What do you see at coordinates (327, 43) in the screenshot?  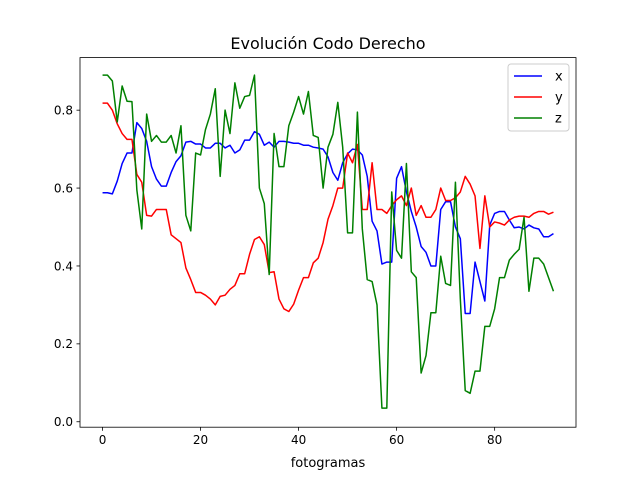 I see `chart-title: Evolución Codo Derecho` at bounding box center [327, 43].